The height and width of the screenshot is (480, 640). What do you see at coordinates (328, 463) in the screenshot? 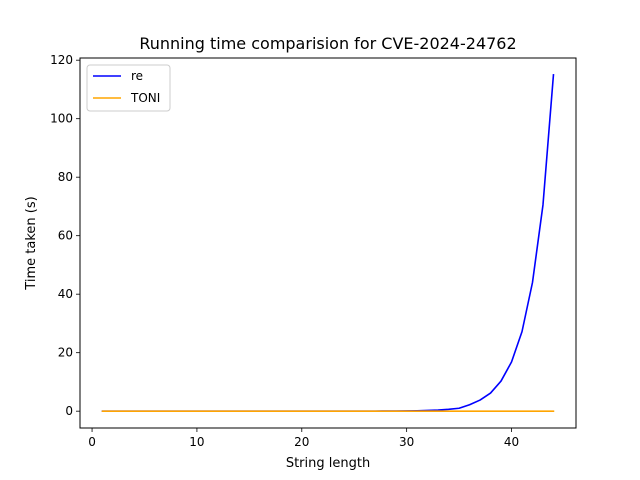
I see `x-axis-label: String length` at bounding box center [328, 463].